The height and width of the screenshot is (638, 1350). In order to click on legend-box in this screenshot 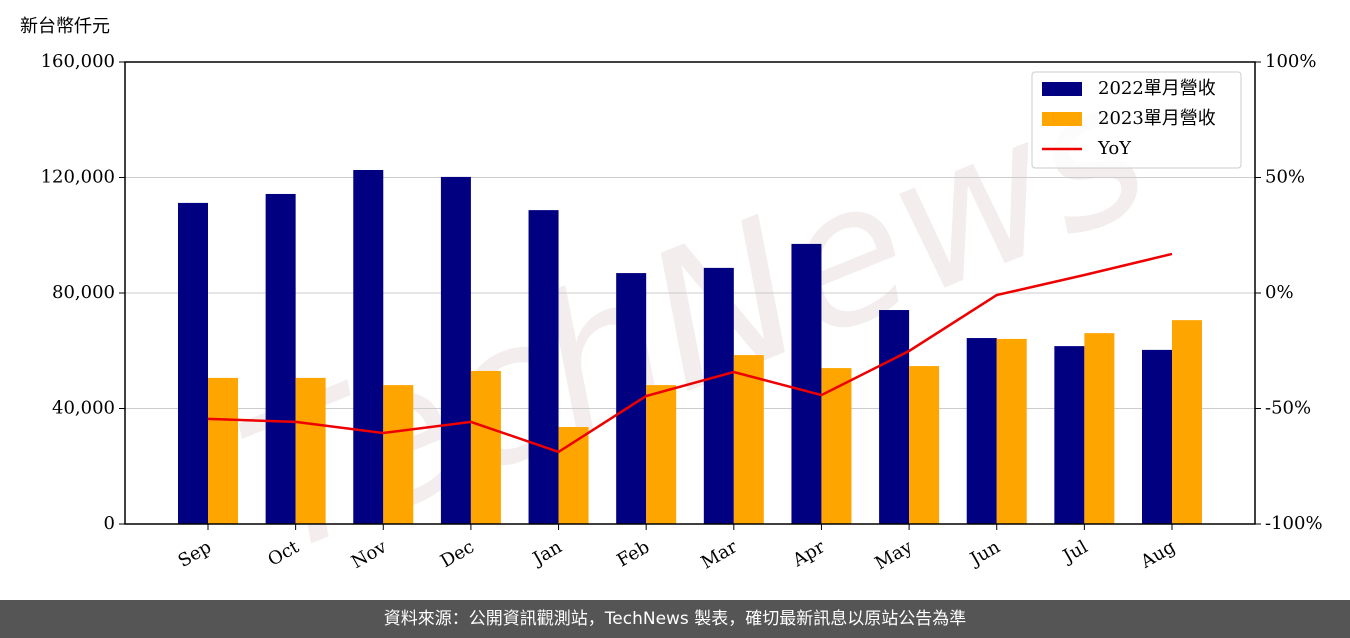, I will do `click(1136, 120)`.